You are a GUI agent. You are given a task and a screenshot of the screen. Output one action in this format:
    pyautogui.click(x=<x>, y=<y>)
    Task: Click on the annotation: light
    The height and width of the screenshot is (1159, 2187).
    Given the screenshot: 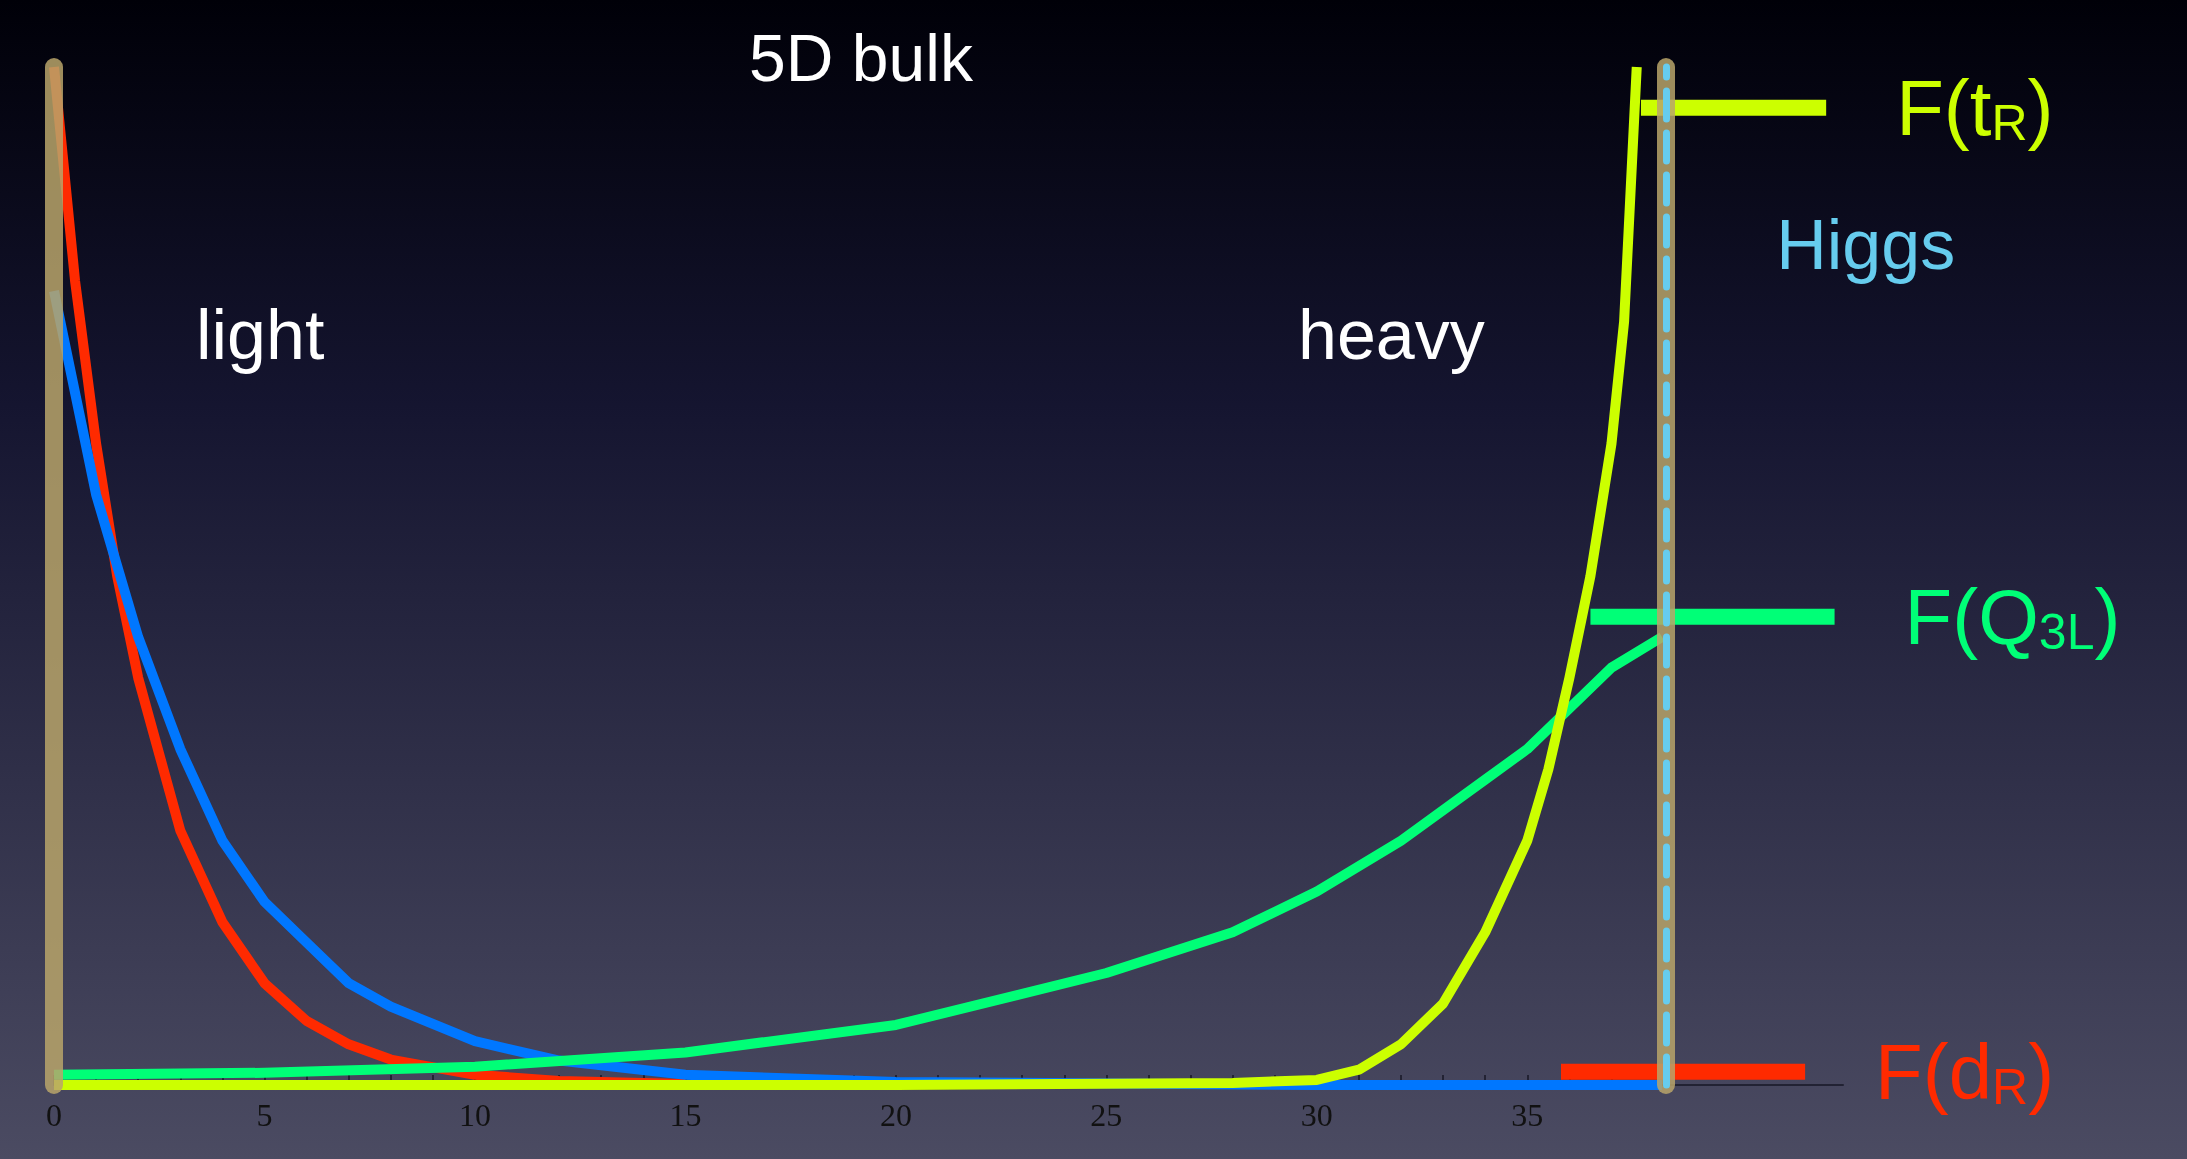 What is the action you would take?
    pyautogui.click(x=260, y=335)
    